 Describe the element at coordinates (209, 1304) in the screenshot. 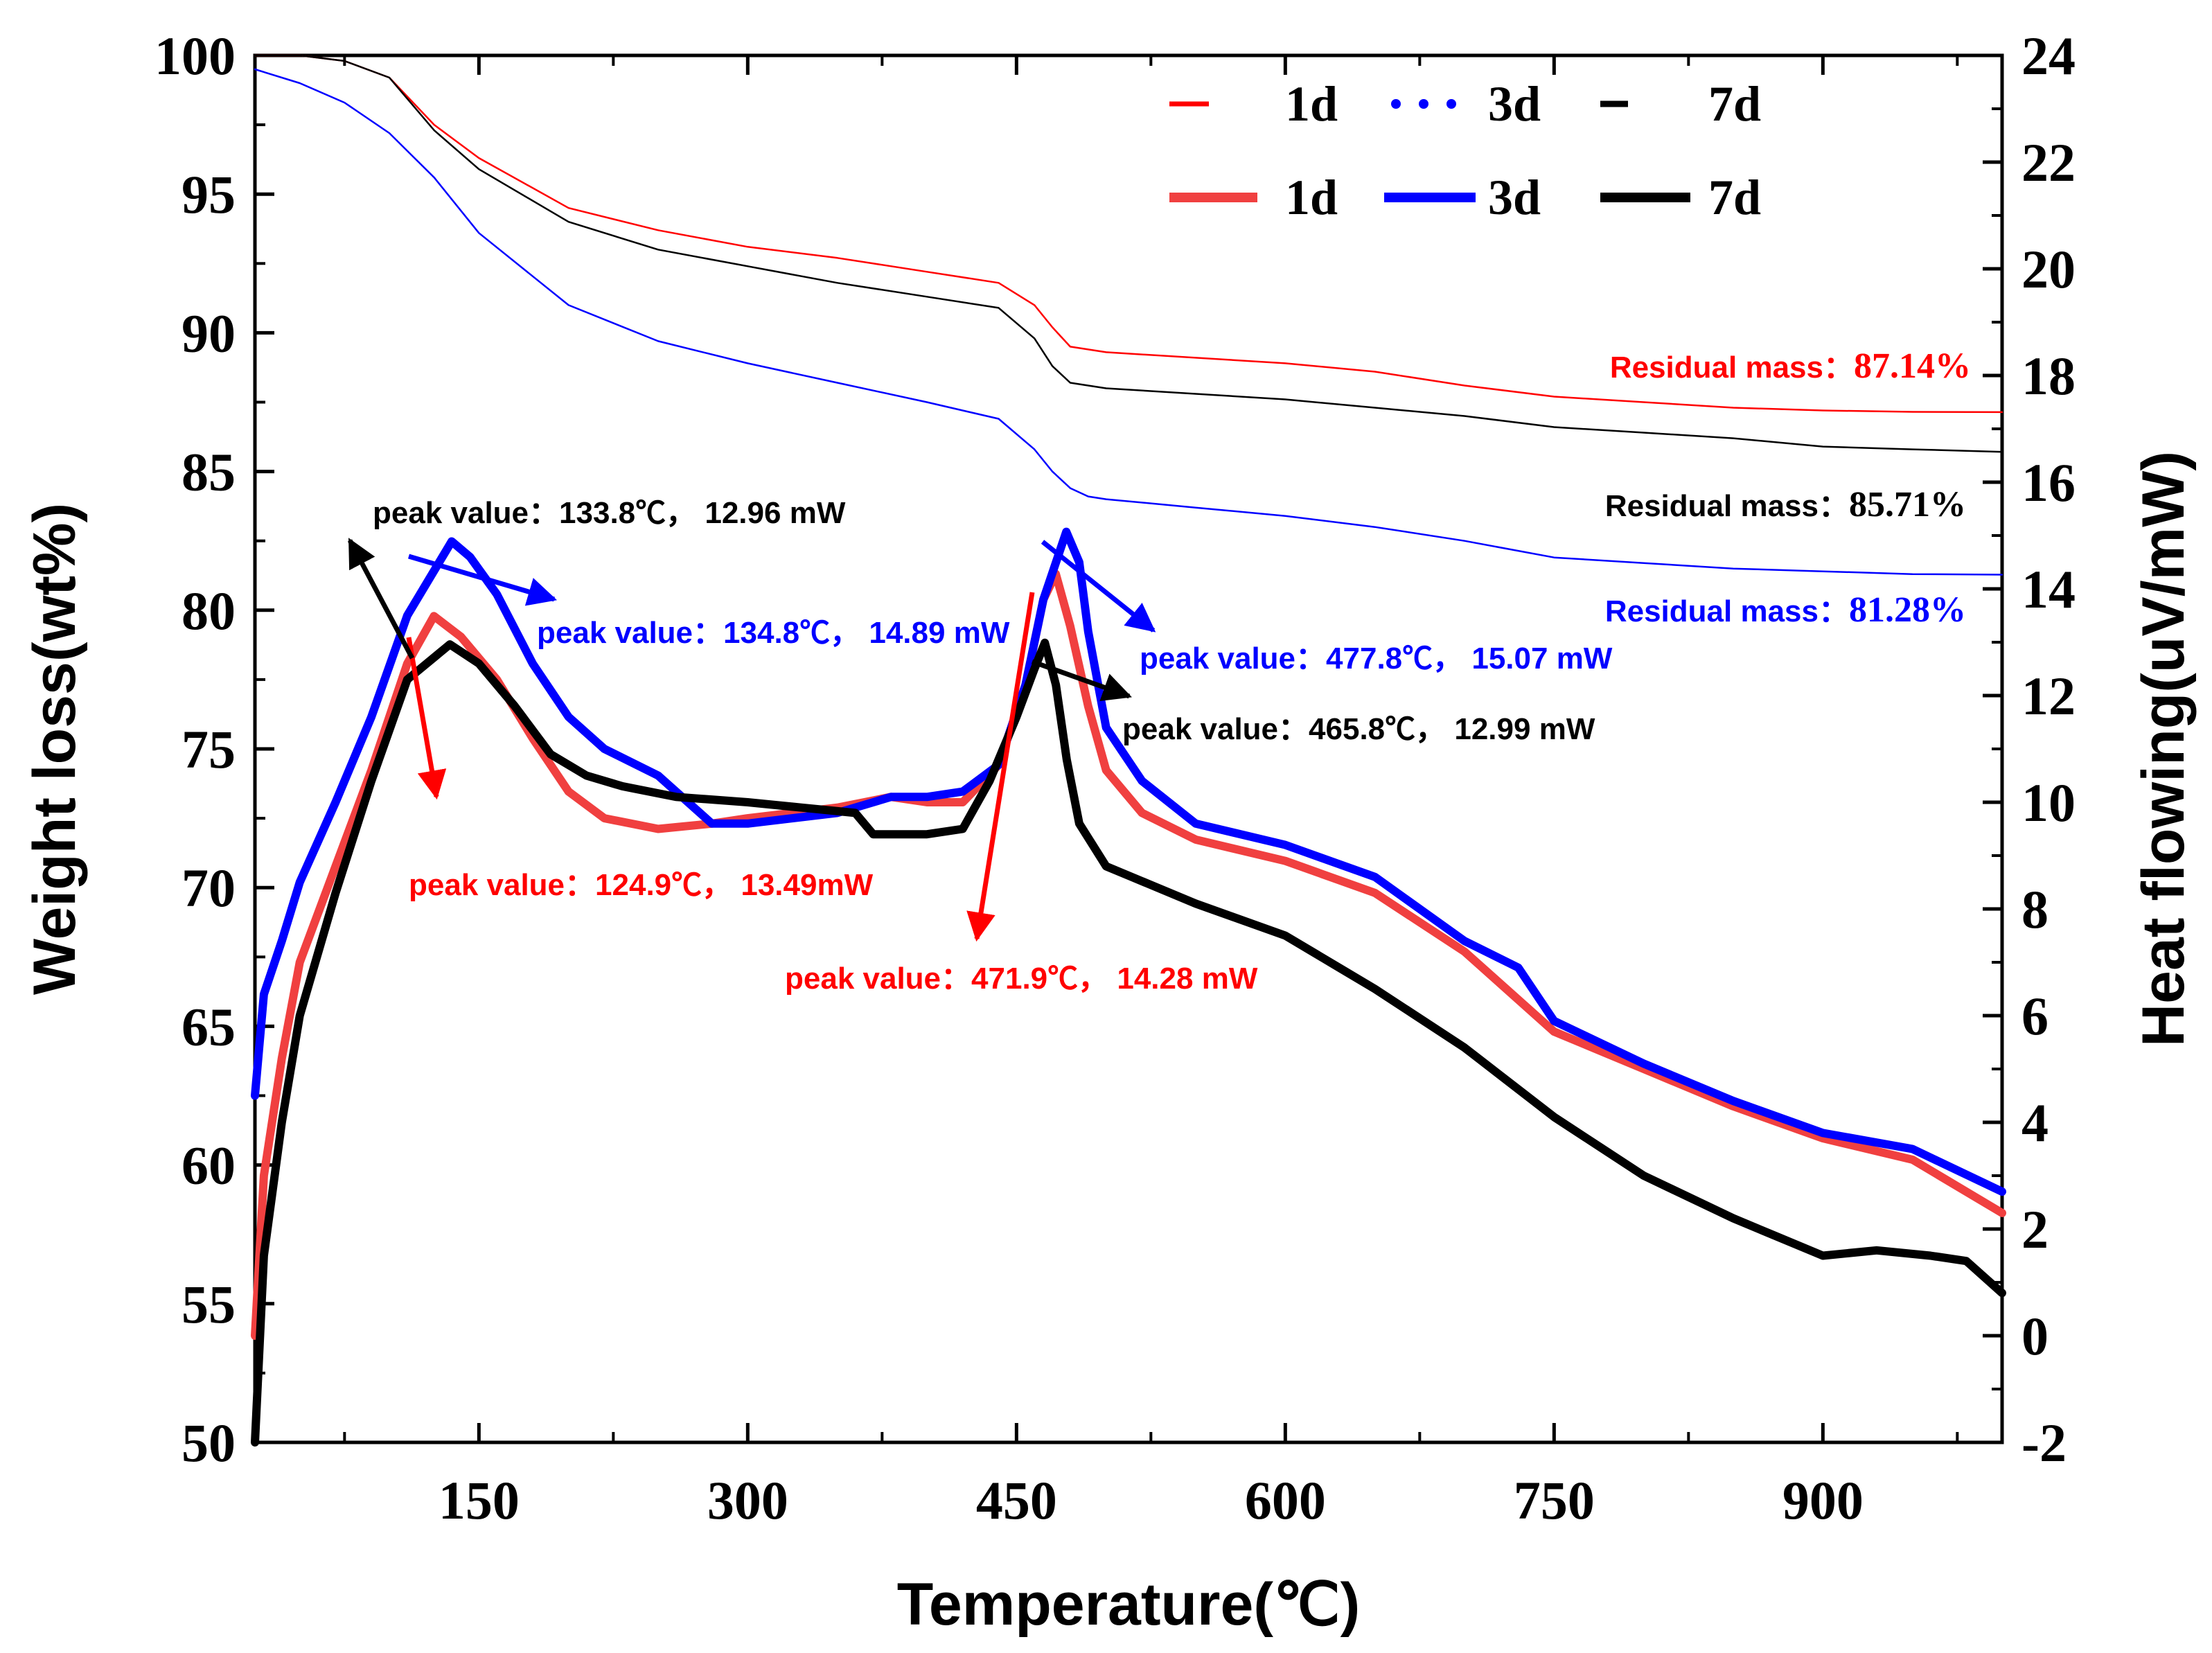

I see `y-left-tick-label: 55` at that location.